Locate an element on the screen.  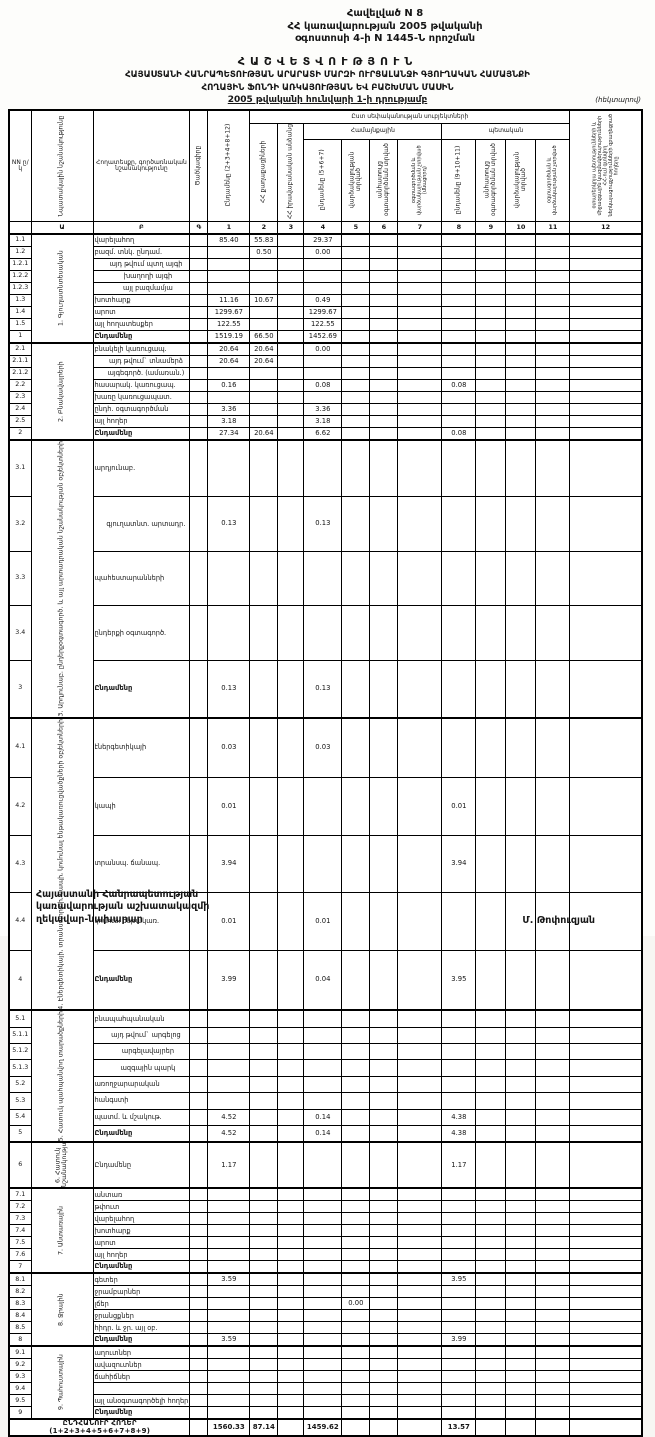
land-type-label: կապի is located at coordinates (141, 806).